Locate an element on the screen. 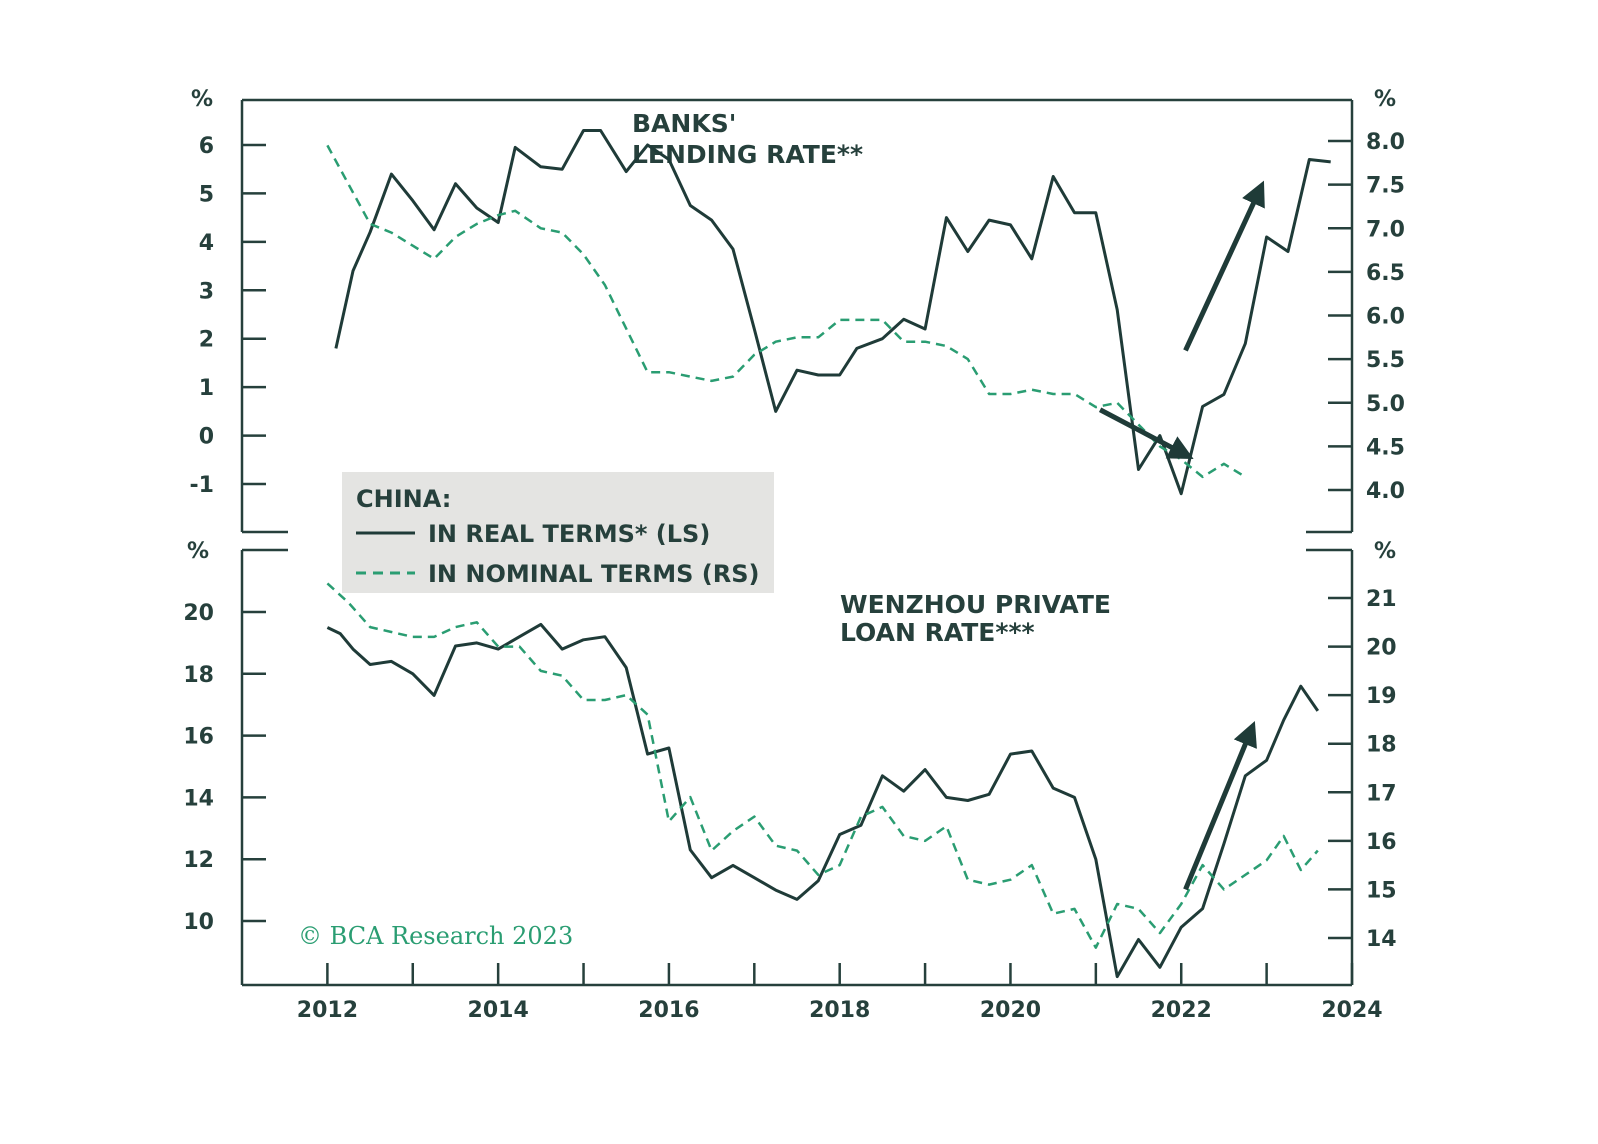 Image resolution: width=1598 pixels, height=1144 pixels. ytick-label-right: 7.5 is located at coordinates (1385, 186).